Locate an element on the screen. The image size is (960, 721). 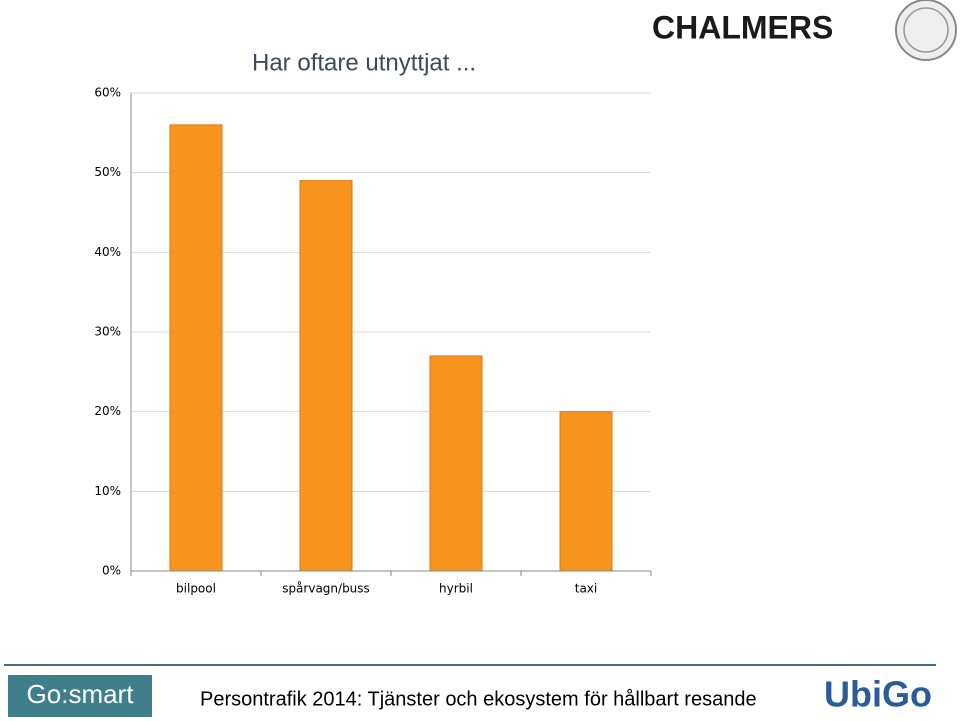
y-tick-label: 0% is located at coordinates (111, 571).